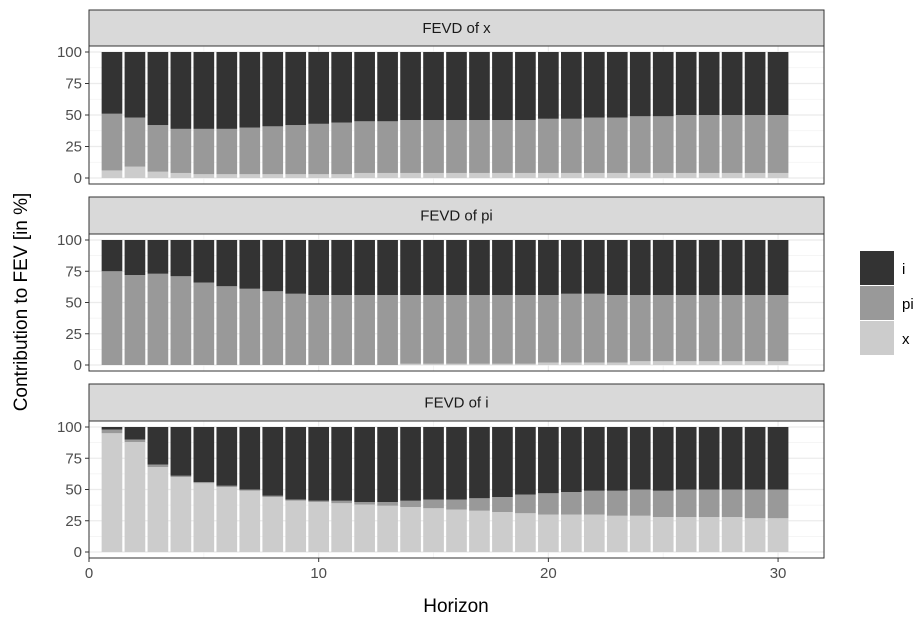  I want to click on facet-strip, so click(456, 215).